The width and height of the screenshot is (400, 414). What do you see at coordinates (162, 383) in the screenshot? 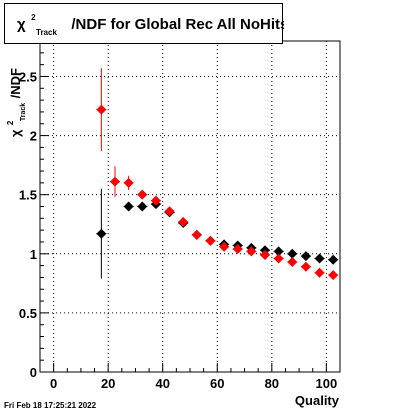
I see `x-tick-label: 40` at bounding box center [162, 383].